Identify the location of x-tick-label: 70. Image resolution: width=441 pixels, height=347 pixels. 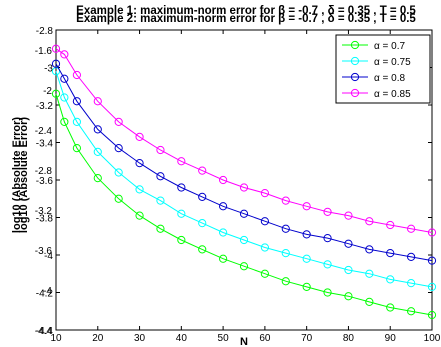
(307, 338).